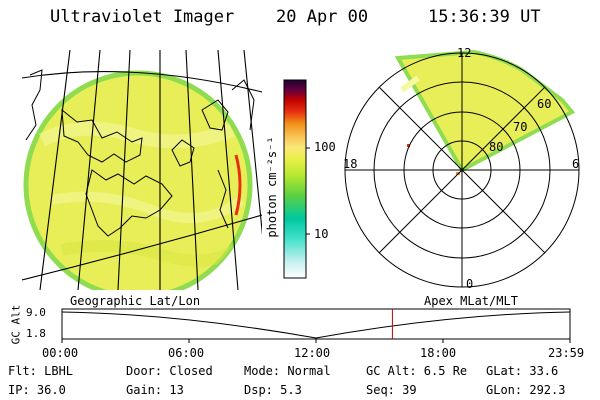 This screenshot has width=600, height=400. What do you see at coordinates (272, 187) in the screenshot?
I see `colorbar-unit-label: photon cm⁻²s⁻¹` at bounding box center [272, 187].